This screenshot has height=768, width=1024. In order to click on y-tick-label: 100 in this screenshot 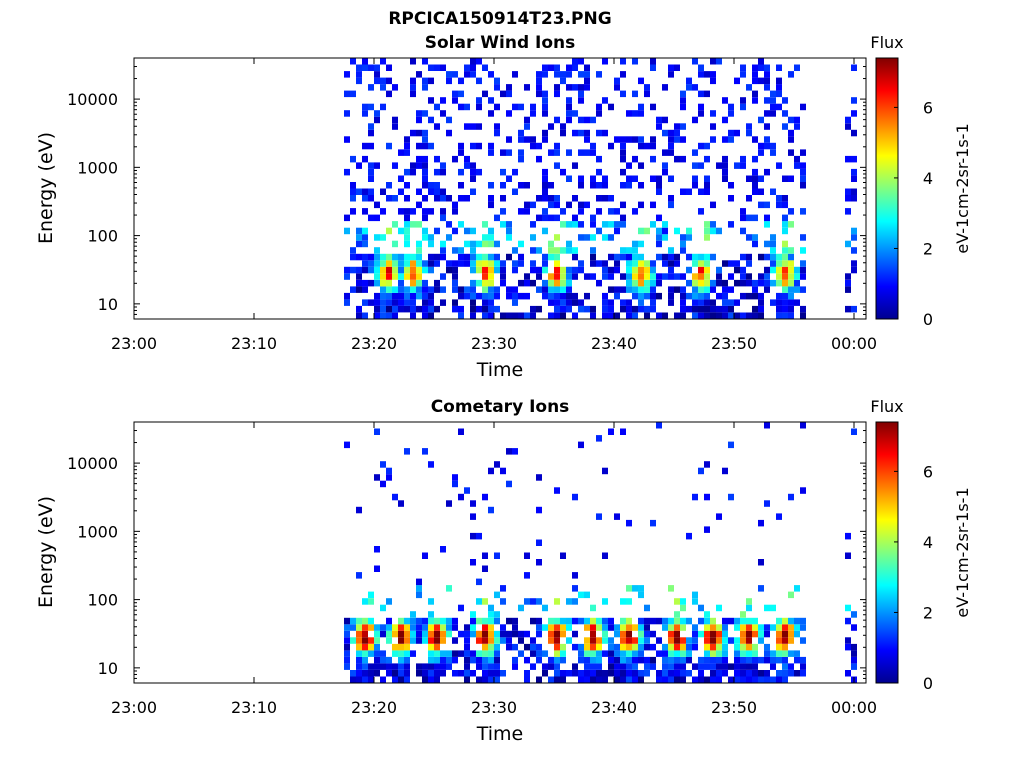, I will do `click(102, 600)`.